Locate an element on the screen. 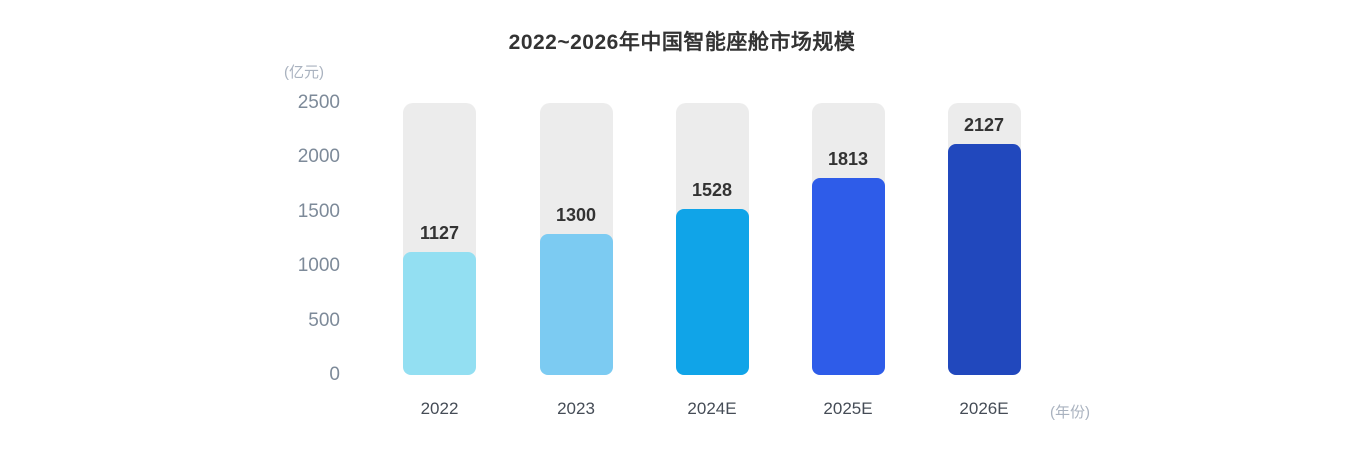 This screenshot has width=1364, height=458. bar-fill-2023 is located at coordinates (576, 304).